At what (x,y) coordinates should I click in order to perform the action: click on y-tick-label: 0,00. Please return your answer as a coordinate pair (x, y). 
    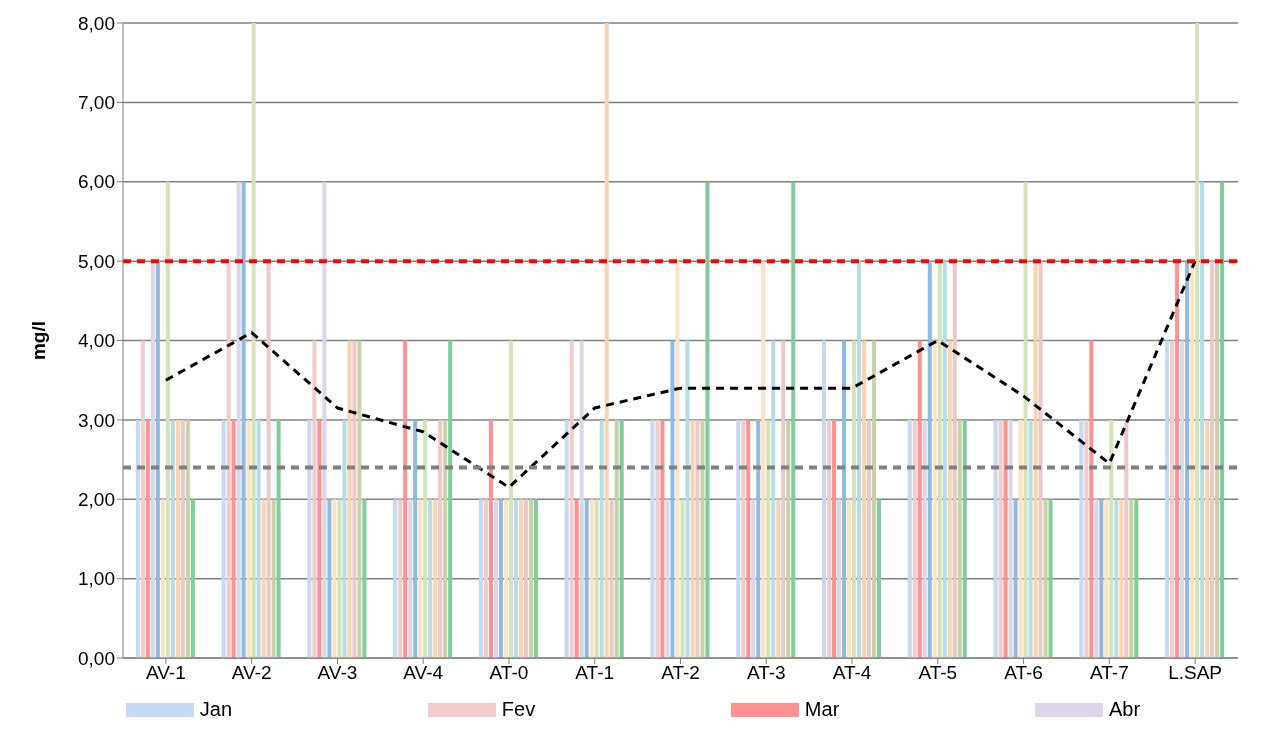
    Looking at the image, I should click on (96, 658).